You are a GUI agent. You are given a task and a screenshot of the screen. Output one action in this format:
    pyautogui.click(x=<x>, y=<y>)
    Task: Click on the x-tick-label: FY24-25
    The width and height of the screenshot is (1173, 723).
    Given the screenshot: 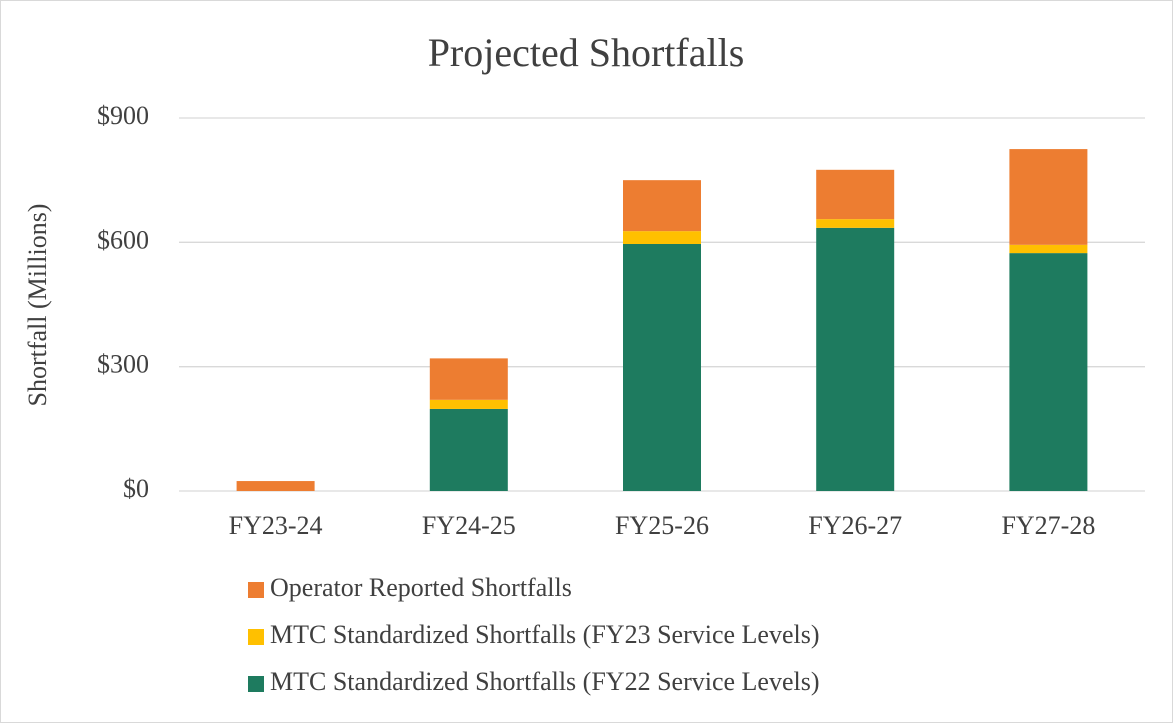 What is the action you would take?
    pyautogui.click(x=469, y=525)
    